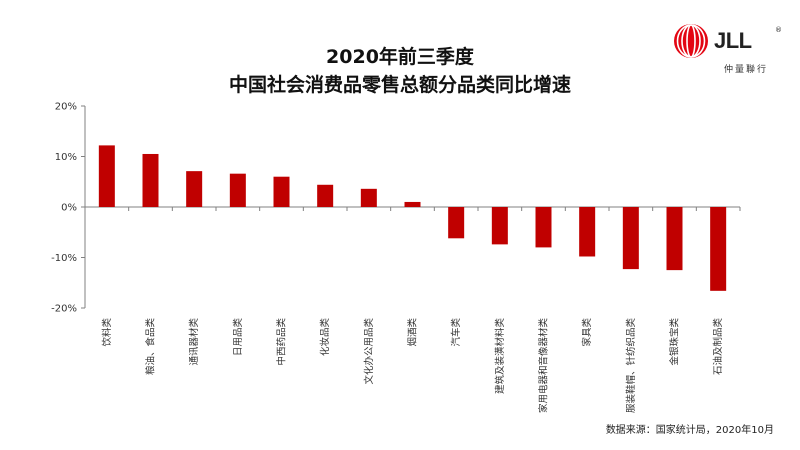 The height and width of the screenshot is (450, 800). I want to click on logo-registered-mark: ®, so click(778, 30).